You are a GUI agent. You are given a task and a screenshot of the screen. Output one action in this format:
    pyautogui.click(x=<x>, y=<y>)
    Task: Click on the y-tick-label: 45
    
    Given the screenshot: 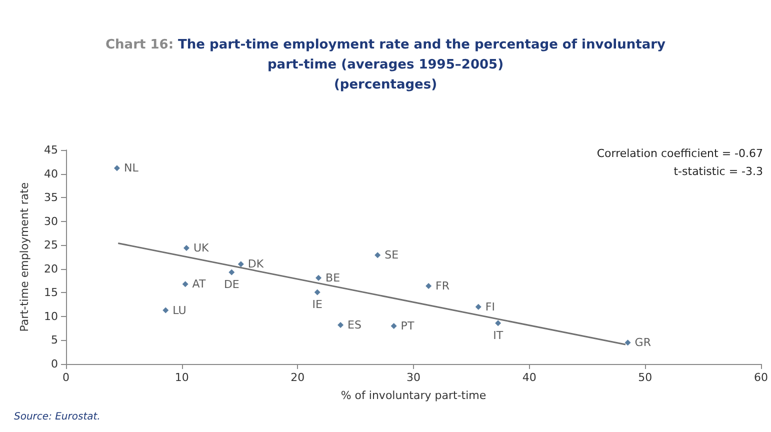 What is the action you would take?
    pyautogui.click(x=51, y=150)
    